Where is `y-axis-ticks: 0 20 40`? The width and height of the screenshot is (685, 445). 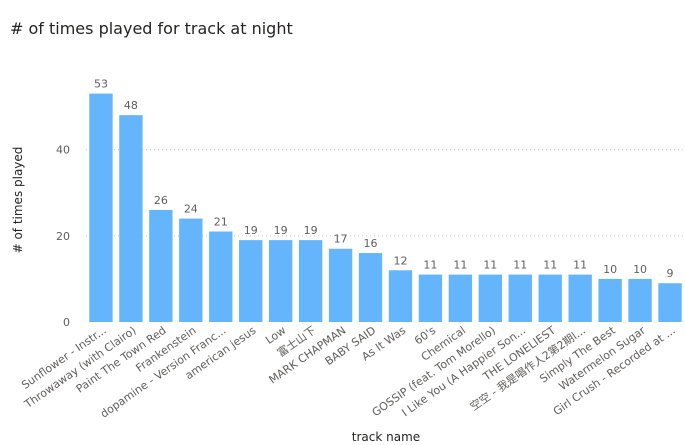
y-axis-ticks: 0 20 40 is located at coordinates (63, 236).